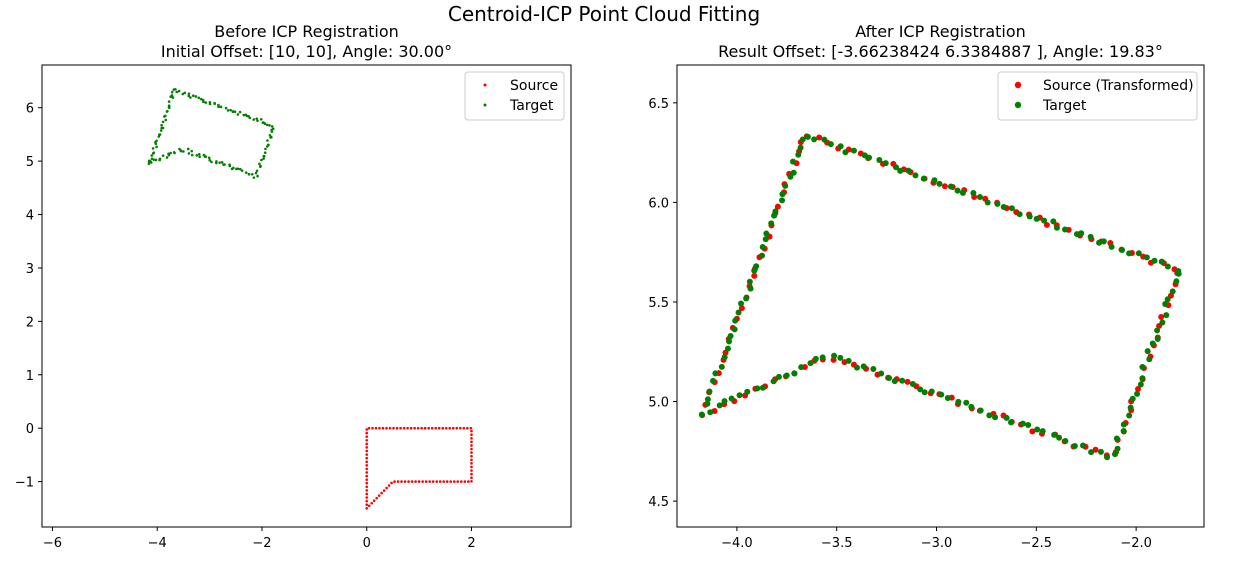  What do you see at coordinates (658, 104) in the screenshot?
I see `y-tick-label: 6.5` at bounding box center [658, 104].